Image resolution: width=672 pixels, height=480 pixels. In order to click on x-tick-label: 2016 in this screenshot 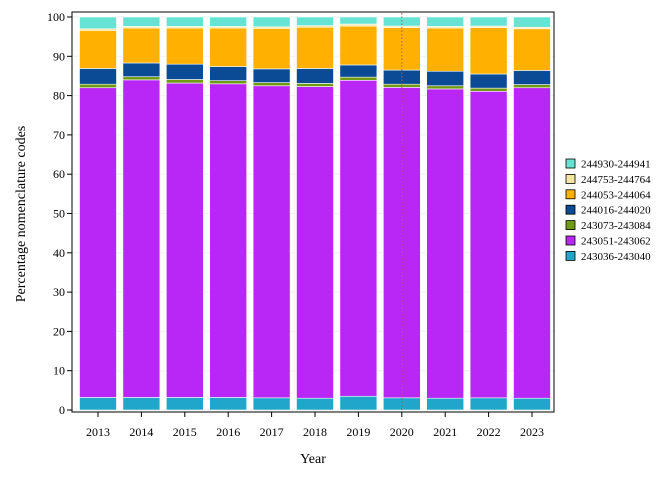, I will do `click(228, 432)`.